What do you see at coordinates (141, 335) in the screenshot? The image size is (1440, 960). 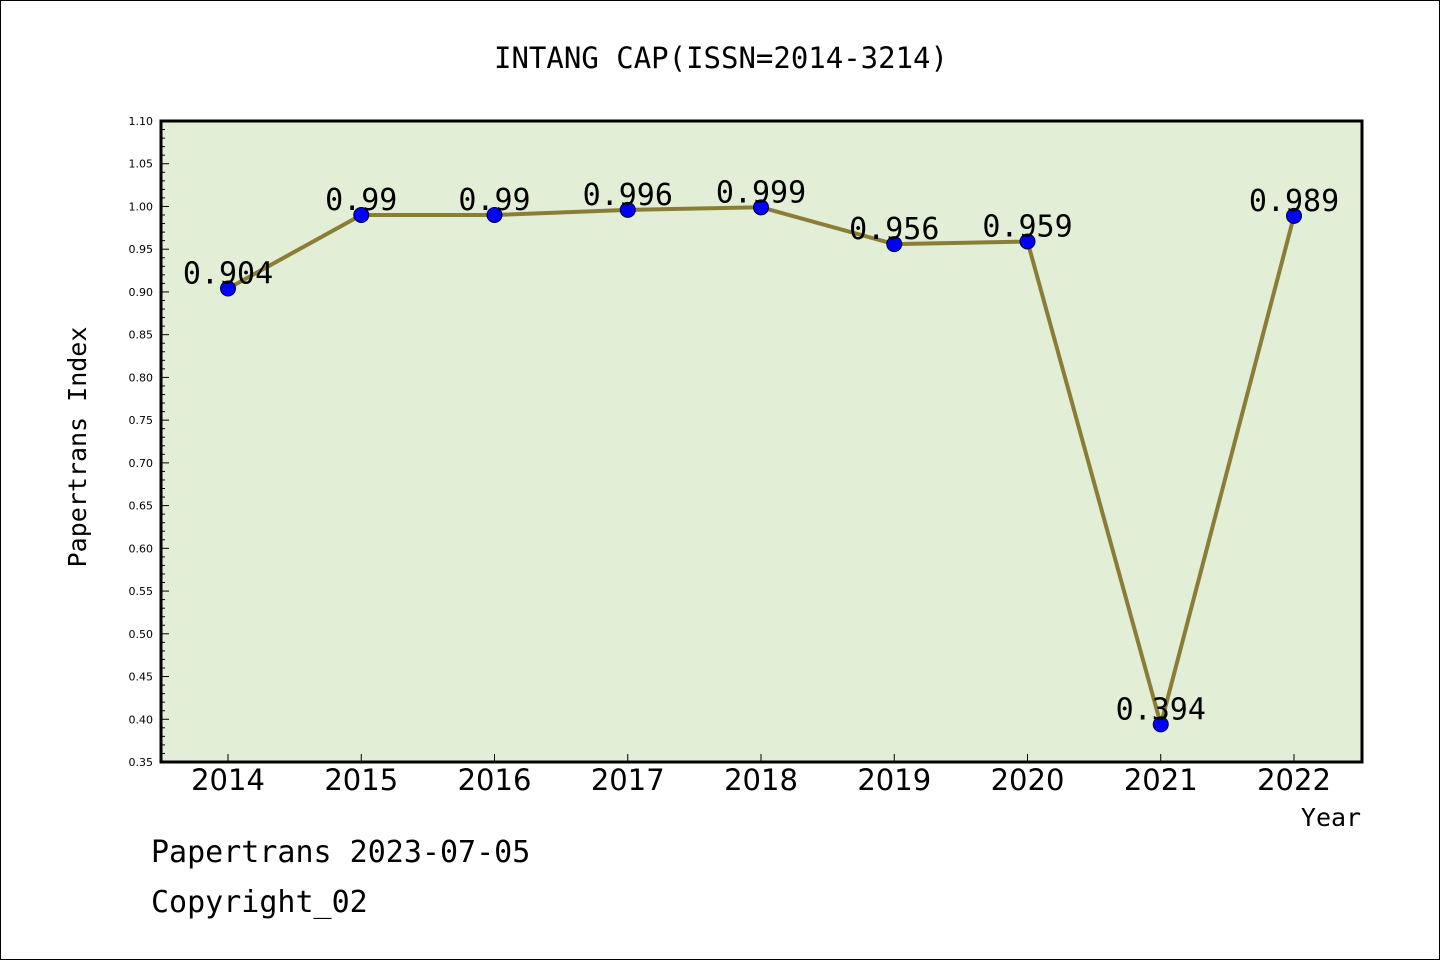 I see `y-tick-label: 0.85` at bounding box center [141, 335].